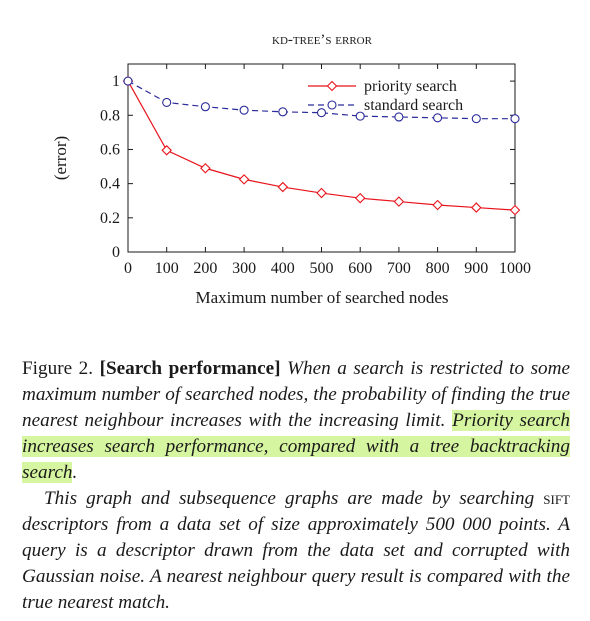 This screenshot has height=621, width=590. What do you see at coordinates (321, 297) in the screenshot?
I see `x-axis-label: Maximum number of searched nodes` at bounding box center [321, 297].